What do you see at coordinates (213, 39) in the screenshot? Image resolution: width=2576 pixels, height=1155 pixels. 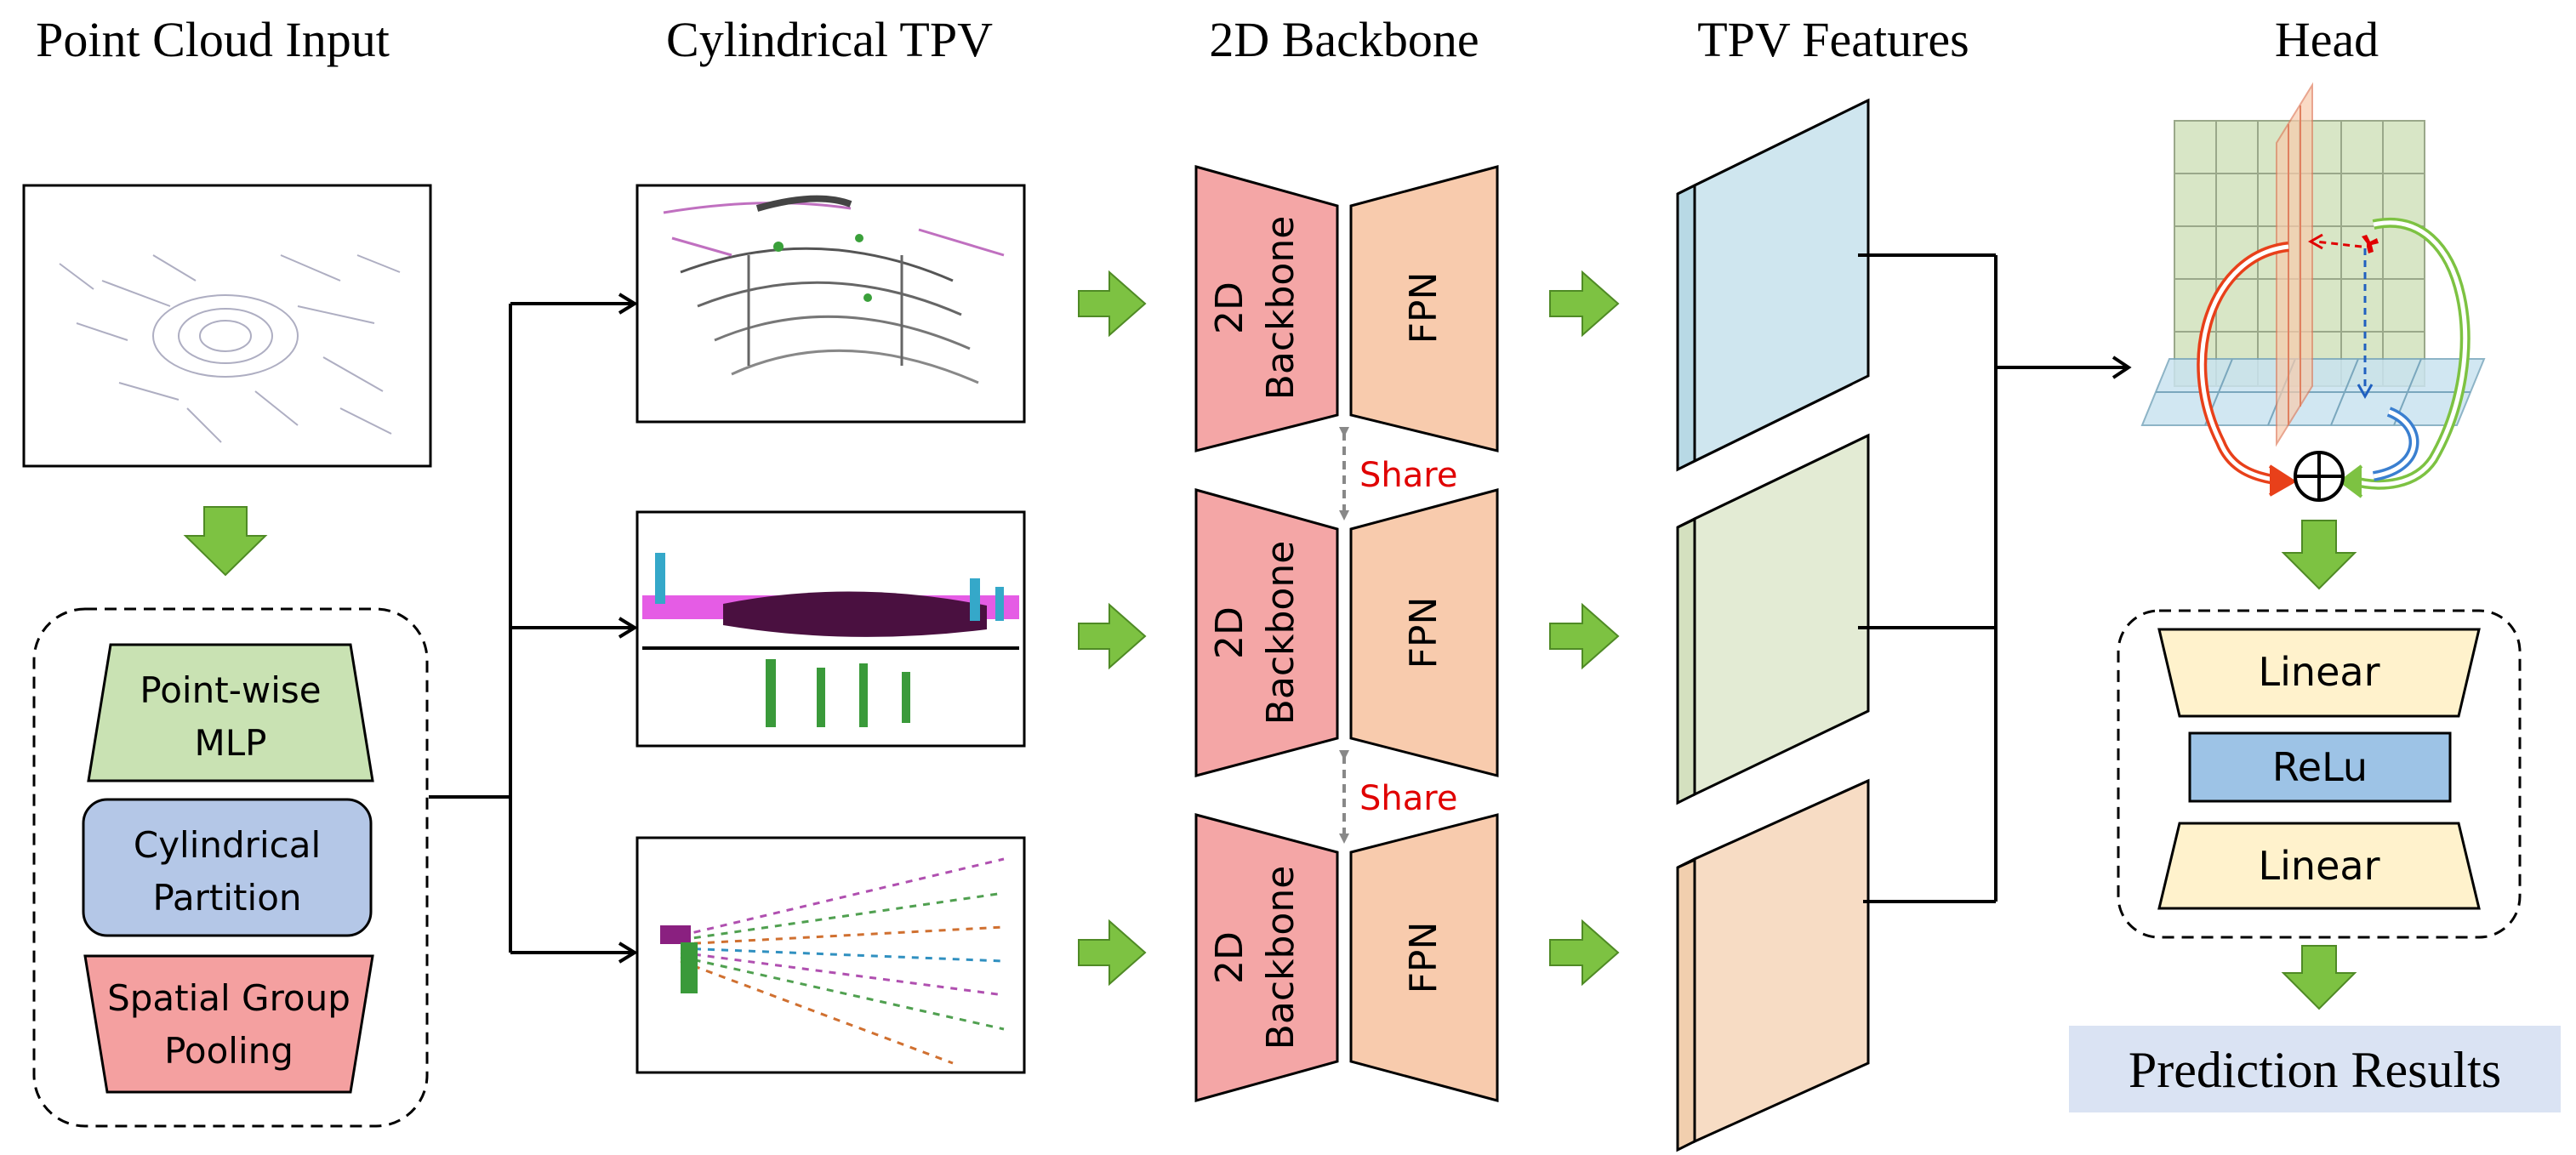 I see `title-point-cloud-input: Point Cloud Input` at bounding box center [213, 39].